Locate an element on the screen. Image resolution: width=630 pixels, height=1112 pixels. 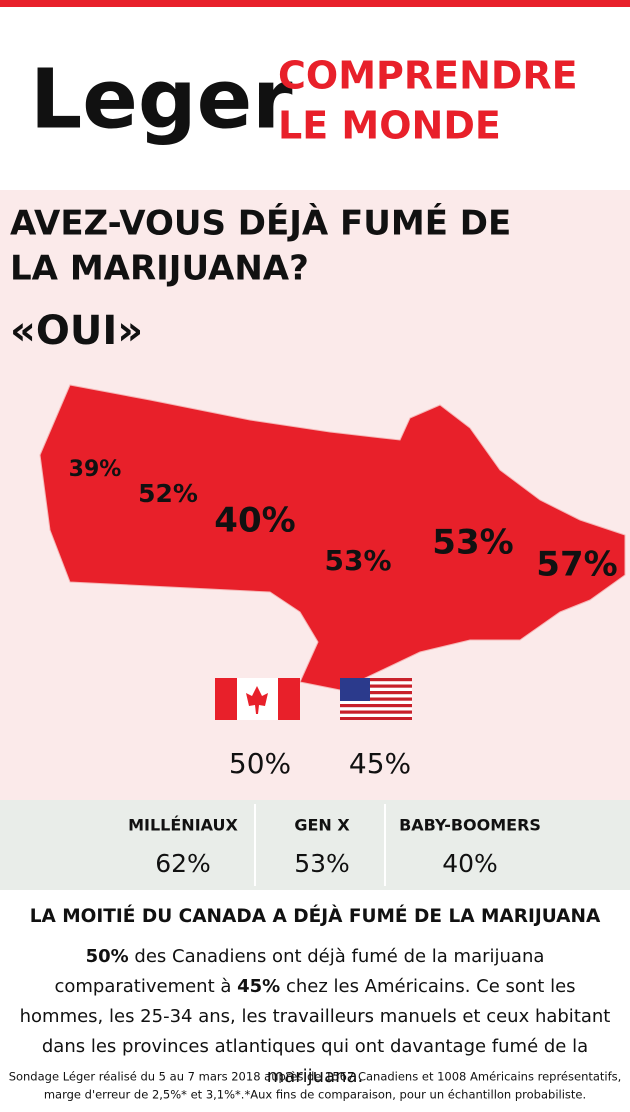
region-value: 39% is located at coordinates (95, 469).